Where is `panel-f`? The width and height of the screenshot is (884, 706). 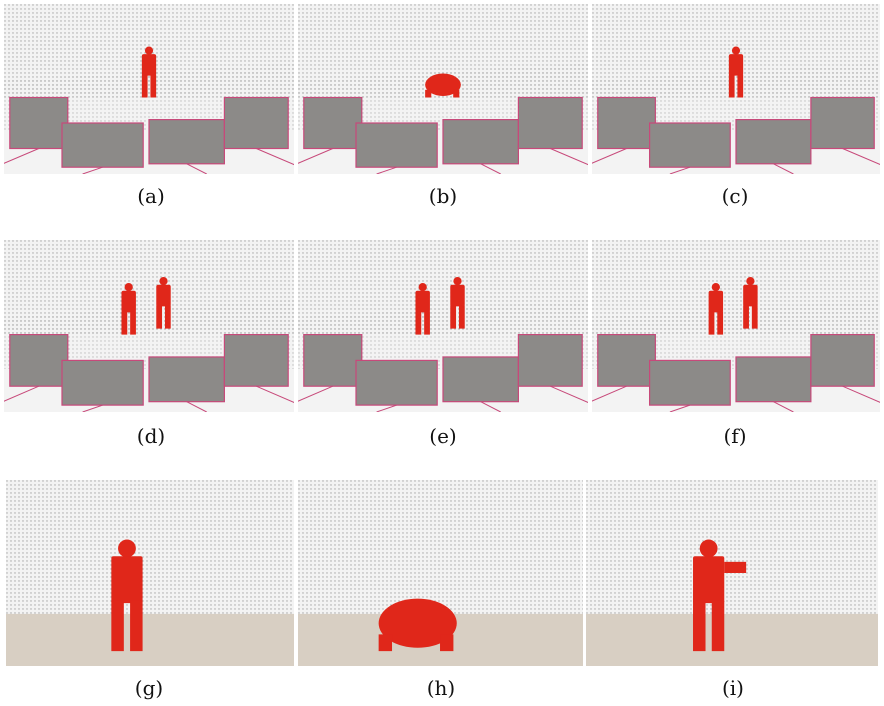 panel-f is located at coordinates (736, 326).